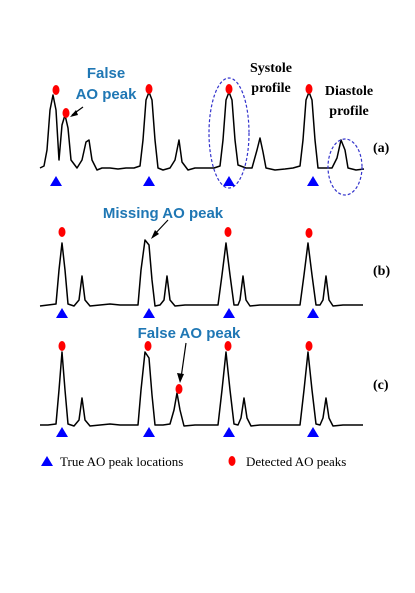 This screenshot has width=415, height=593. I want to click on signal-trace-a, so click(202, 131).